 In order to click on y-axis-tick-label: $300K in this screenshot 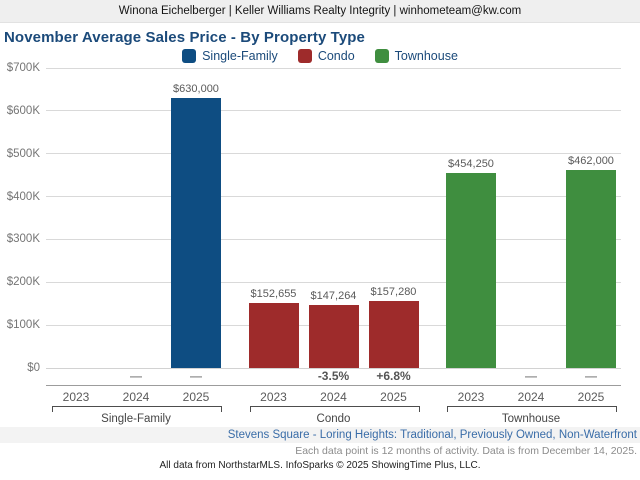, I will do `click(23, 239)`.